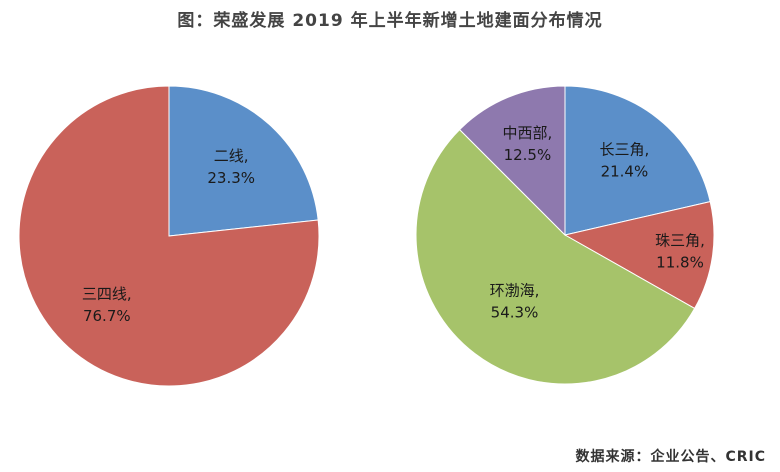  I want to click on slice-value-label: 76.7%, so click(107, 316).